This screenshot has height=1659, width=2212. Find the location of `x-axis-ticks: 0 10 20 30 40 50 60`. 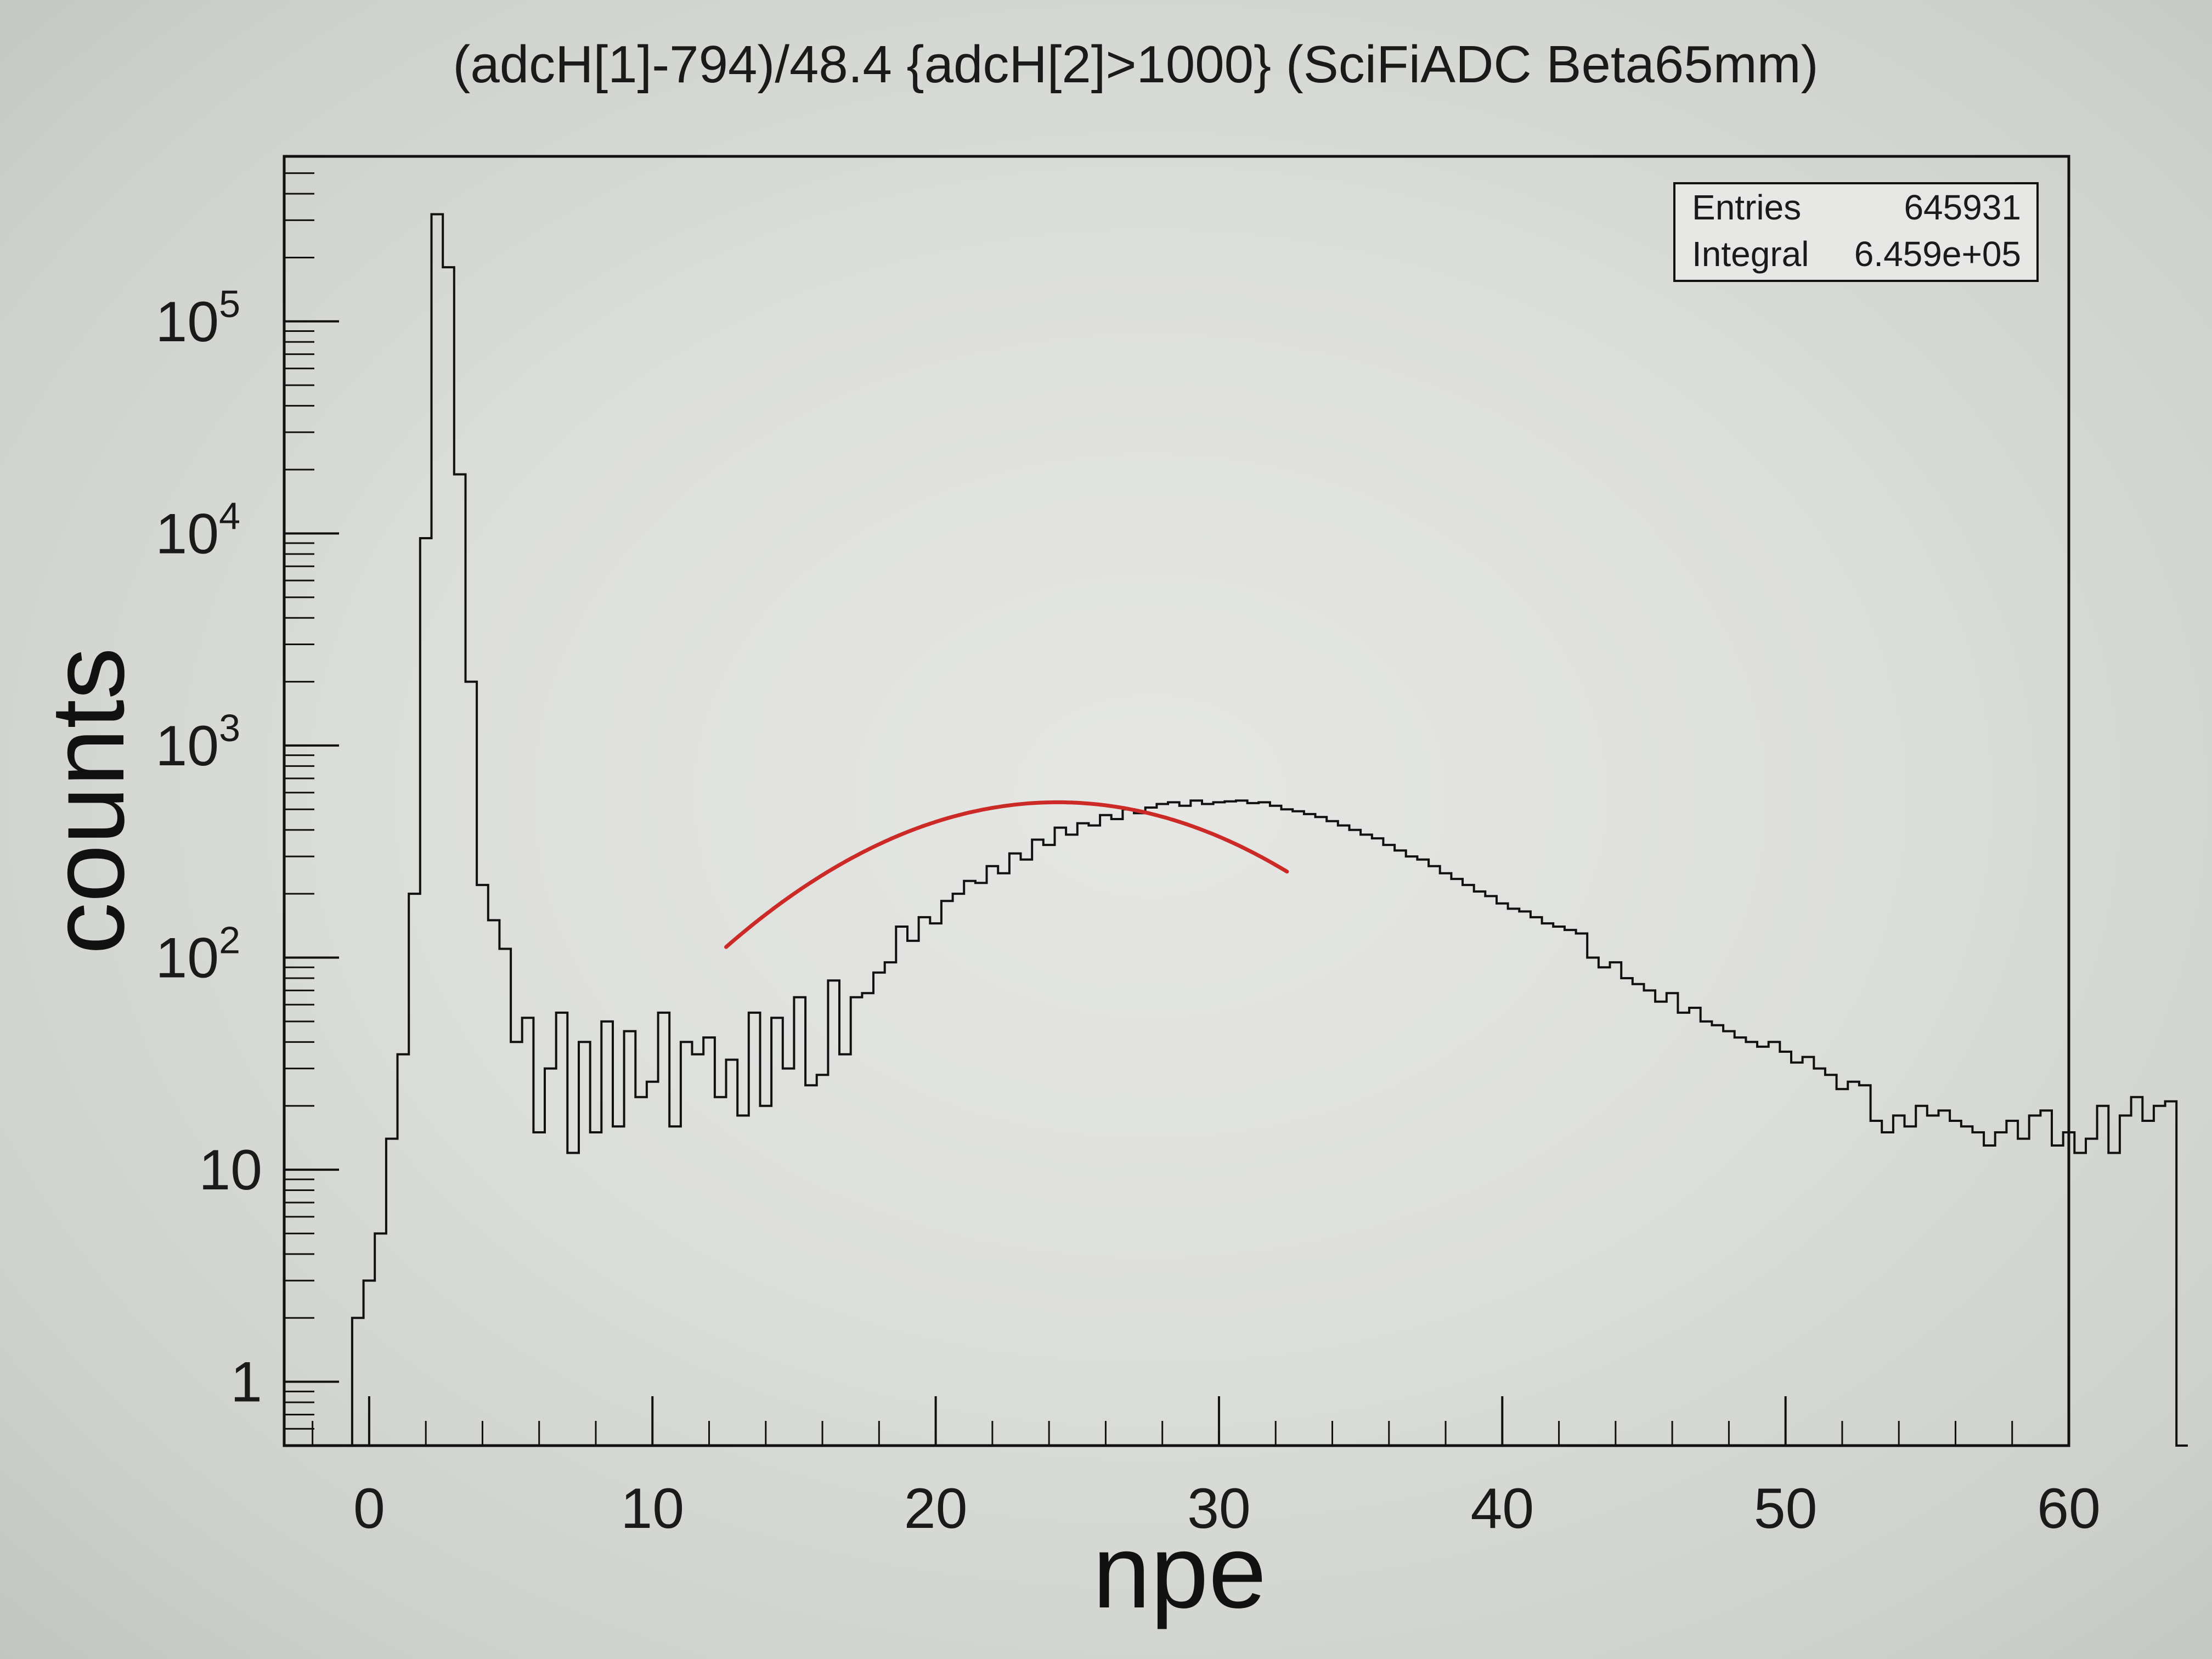

x-axis-ticks: 0 10 20 30 40 50 60 is located at coordinates (1207, 1469).